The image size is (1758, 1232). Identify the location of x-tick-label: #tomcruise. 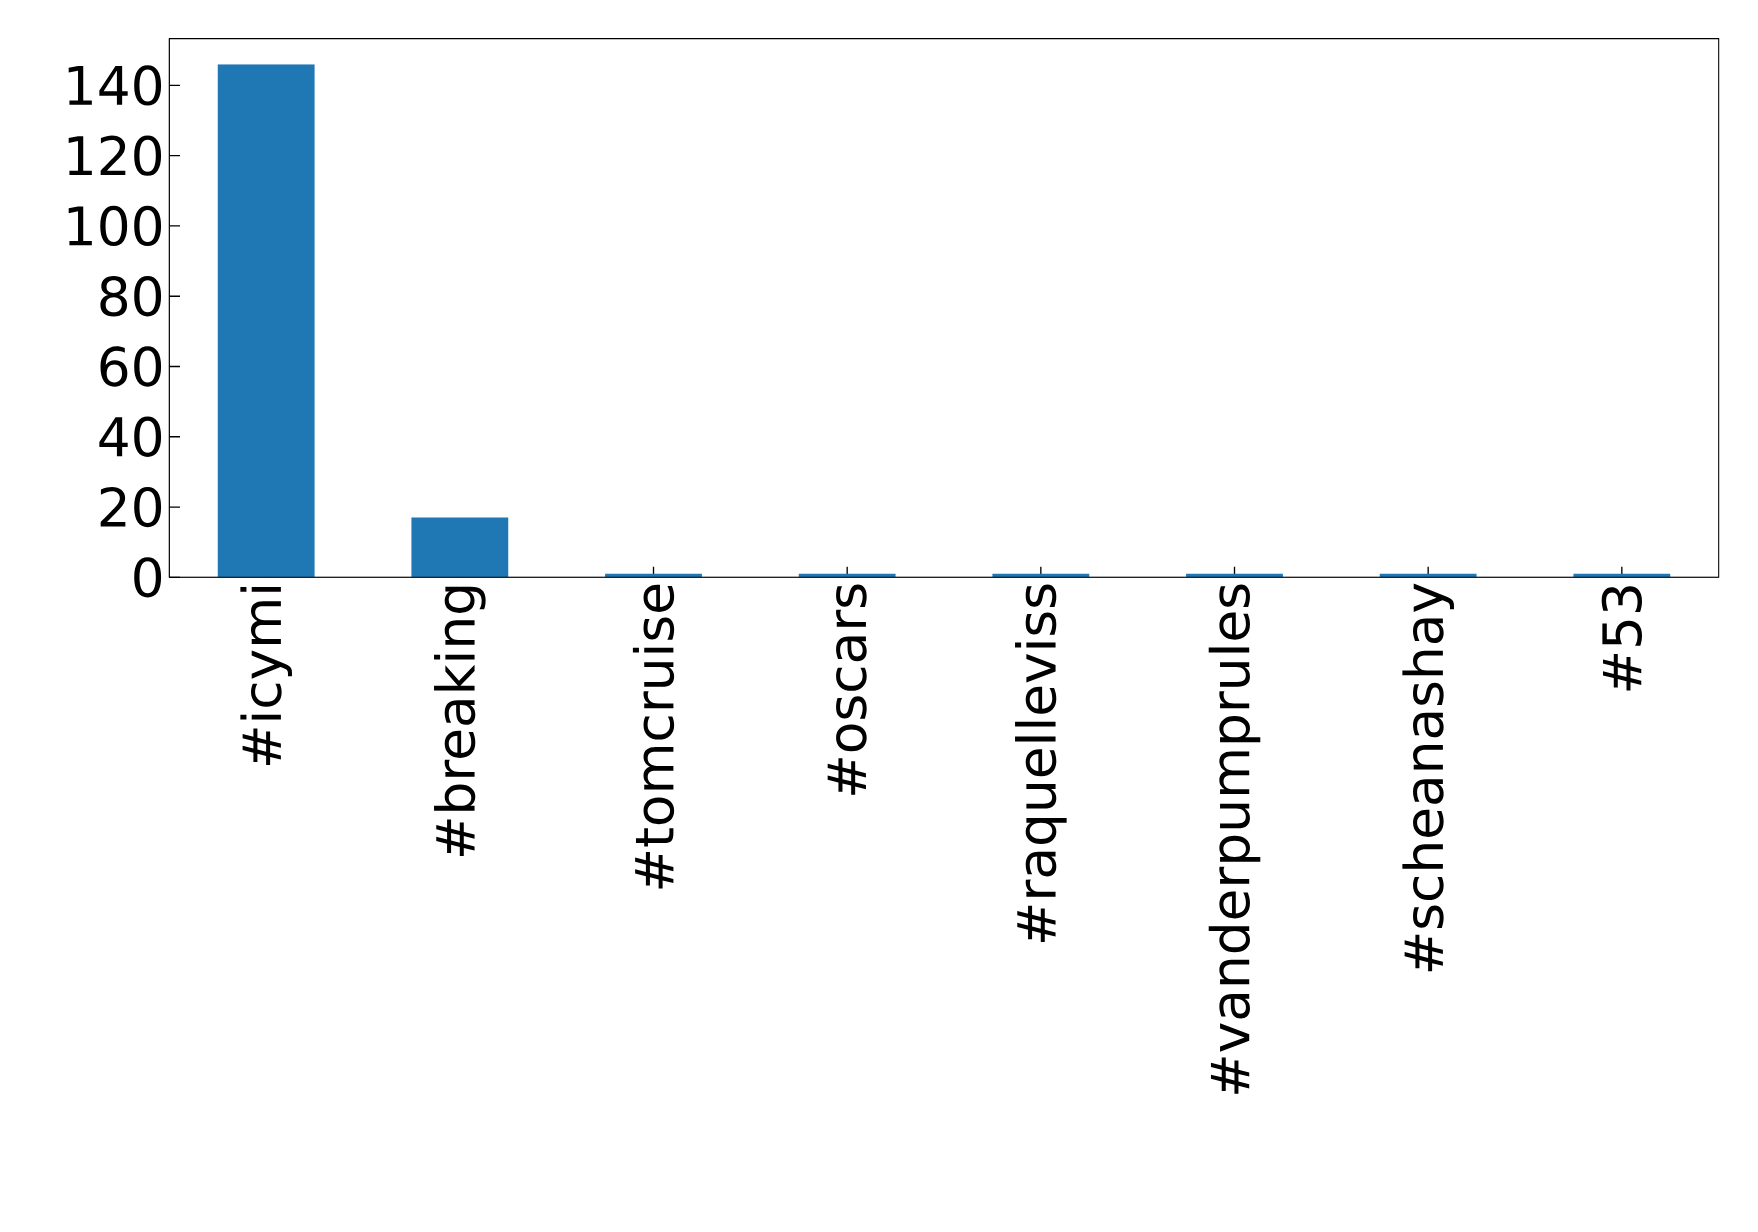
(653, 736).